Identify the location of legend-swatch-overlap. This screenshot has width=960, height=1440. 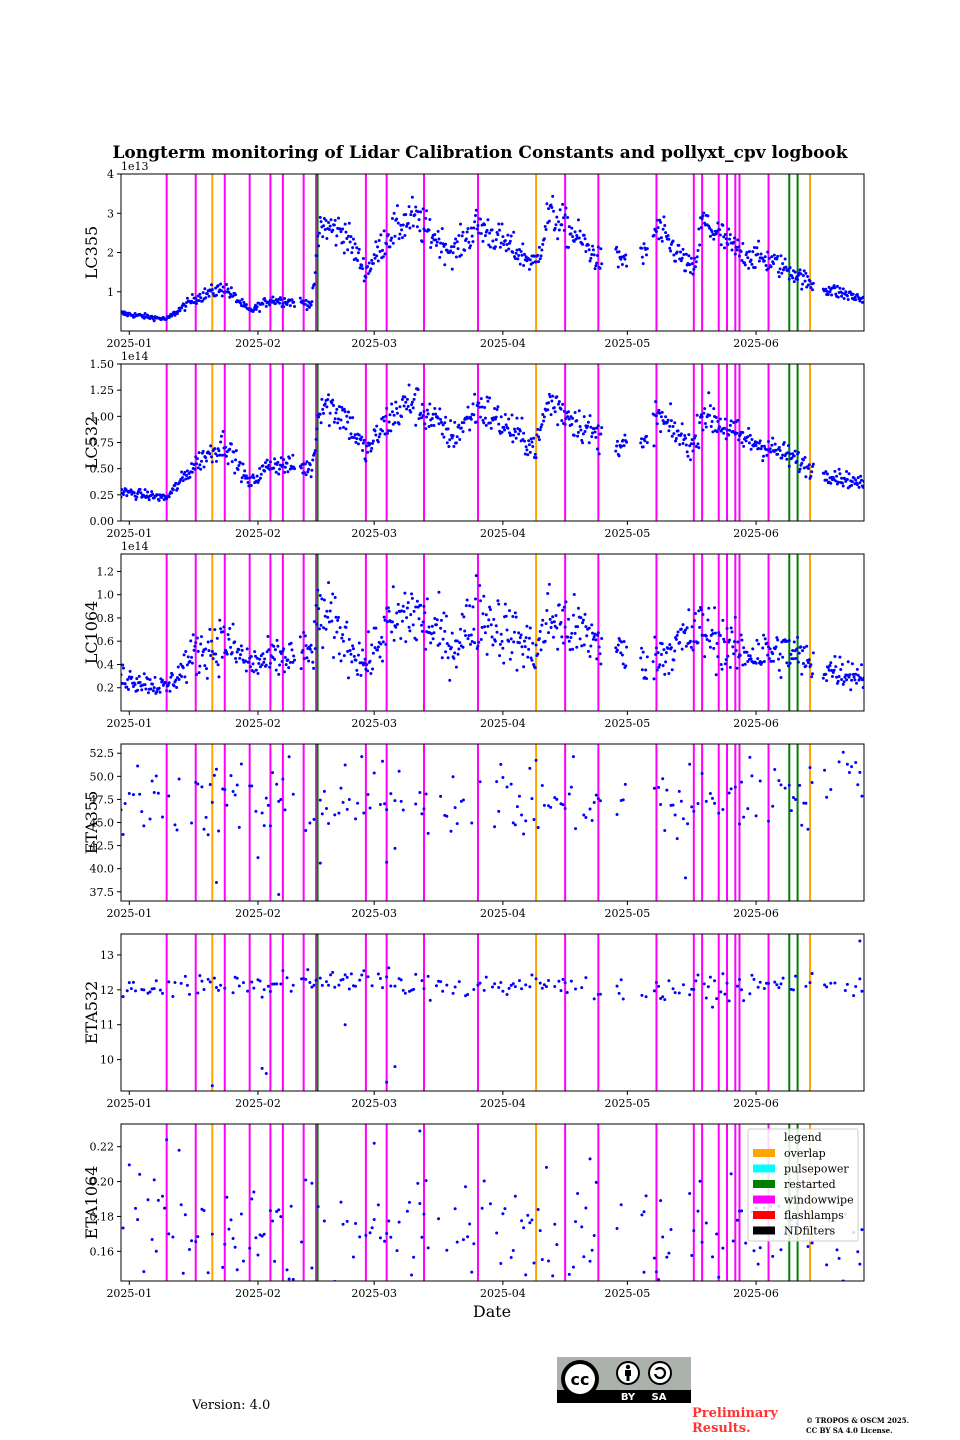
(764, 1153).